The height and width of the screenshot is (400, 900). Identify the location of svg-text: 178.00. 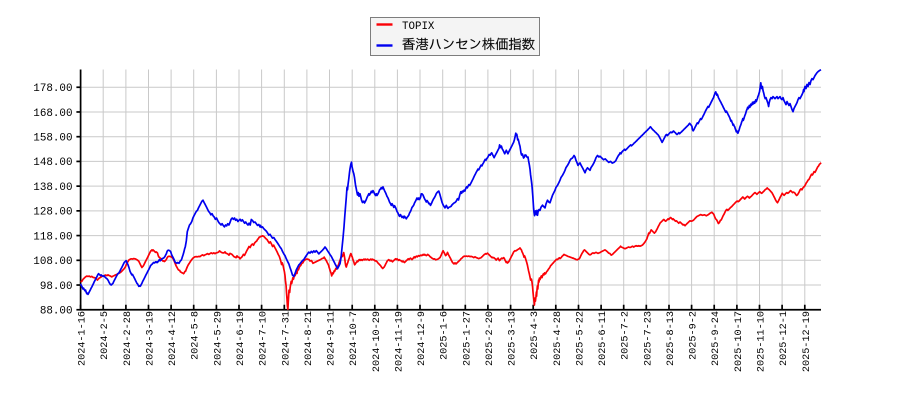
(52, 89).